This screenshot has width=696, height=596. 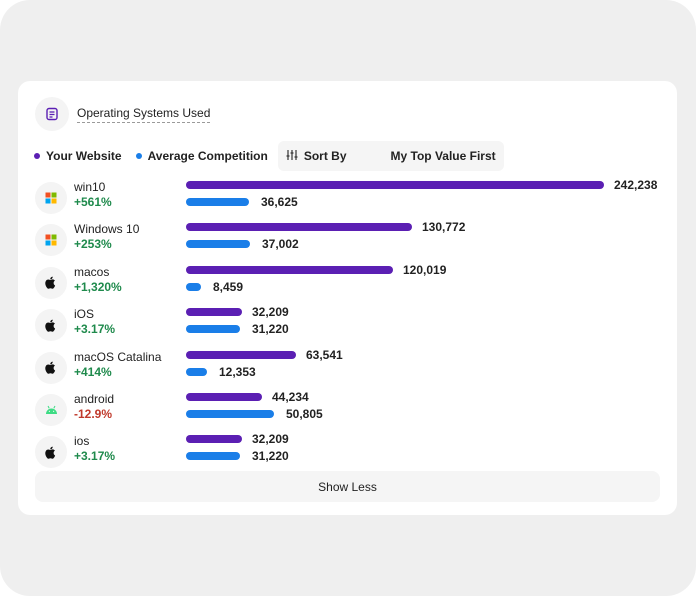 I want to click on os-name: iOS, so click(x=84, y=314).